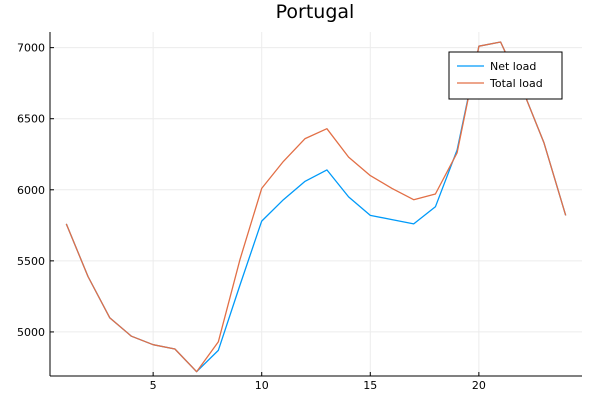 This screenshot has width=600, height=400. I want to click on chart-title: Portugal, so click(315, 12).